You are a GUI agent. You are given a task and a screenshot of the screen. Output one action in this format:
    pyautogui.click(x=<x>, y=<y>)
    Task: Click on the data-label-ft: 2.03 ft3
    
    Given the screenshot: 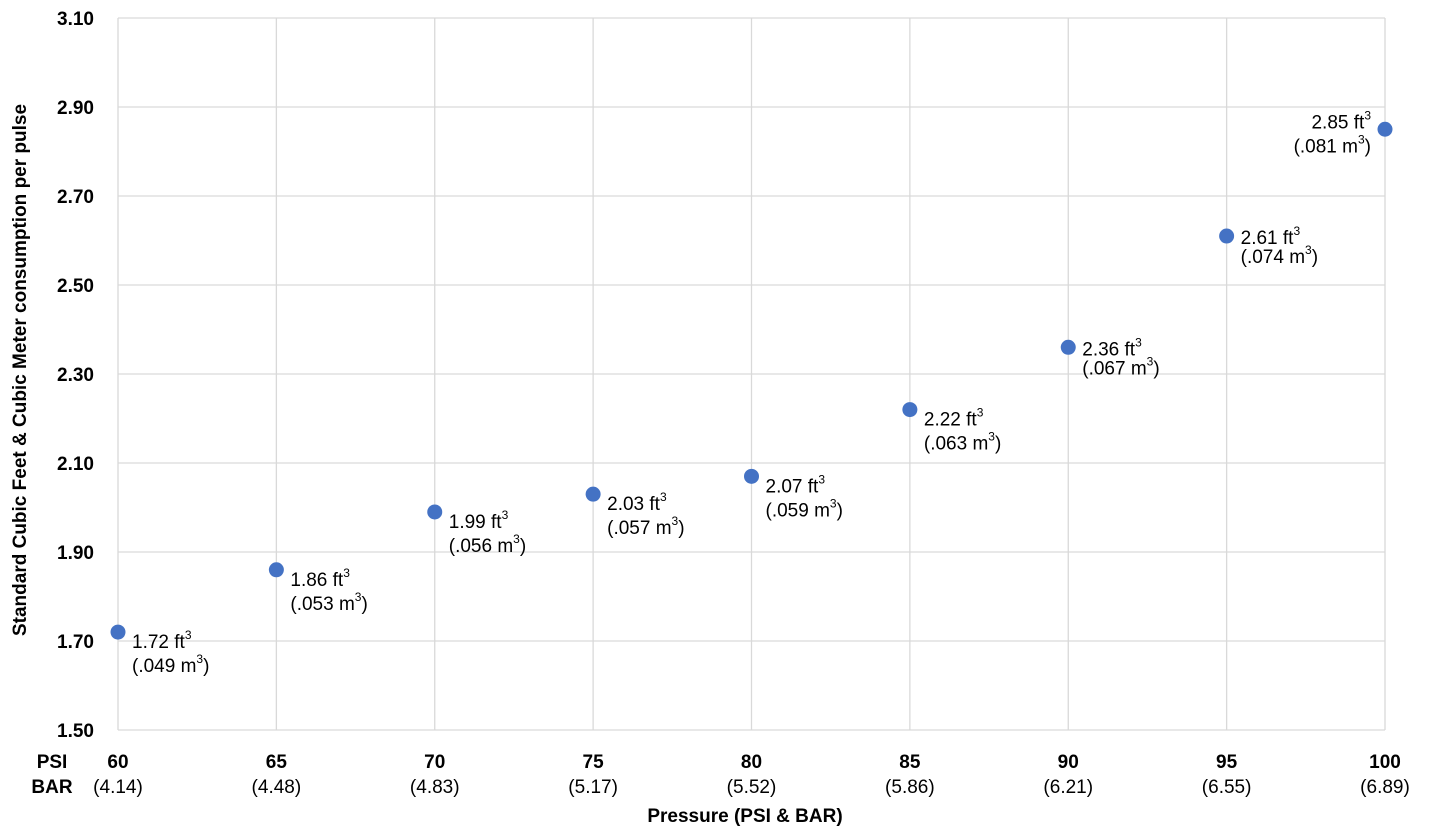 What is the action you would take?
    pyautogui.click(x=637, y=502)
    